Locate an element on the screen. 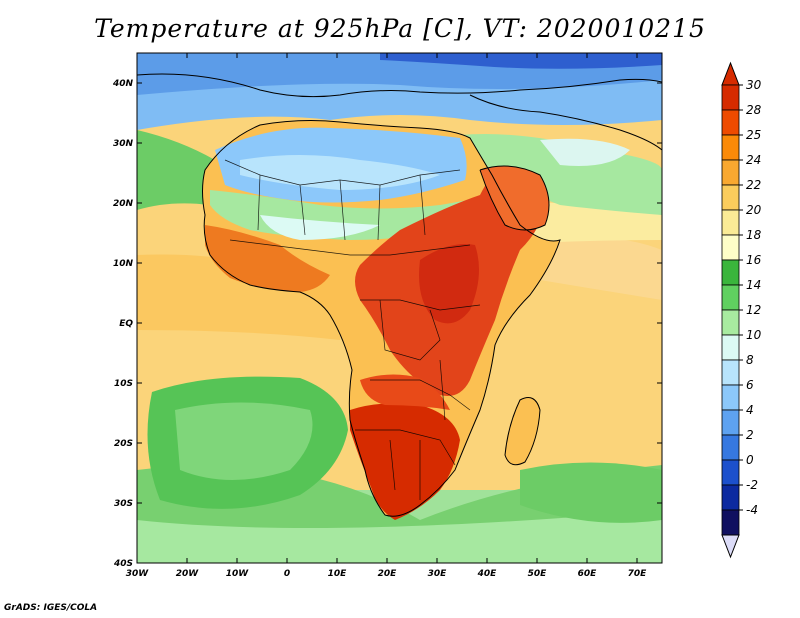 Image resolution: width=800 pixels, height=618 pixels. lat-tick-label: EQ is located at coordinates (126, 324).